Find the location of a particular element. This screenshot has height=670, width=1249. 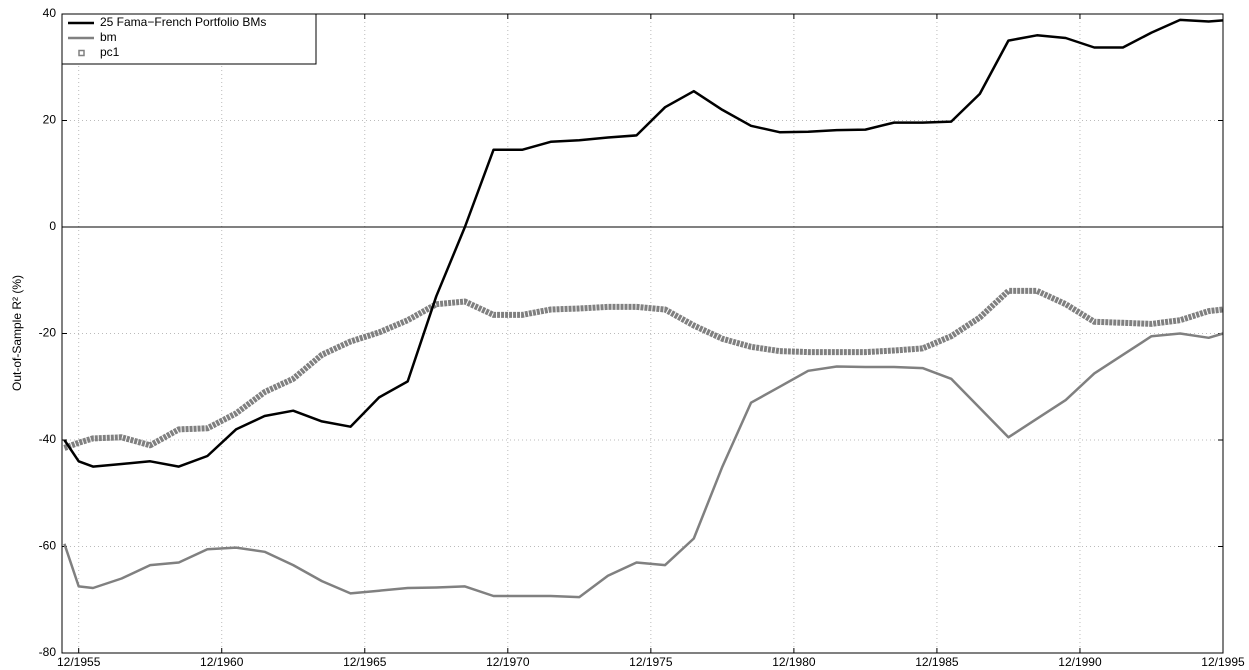

legend-swatch is located at coordinates (81, 53).